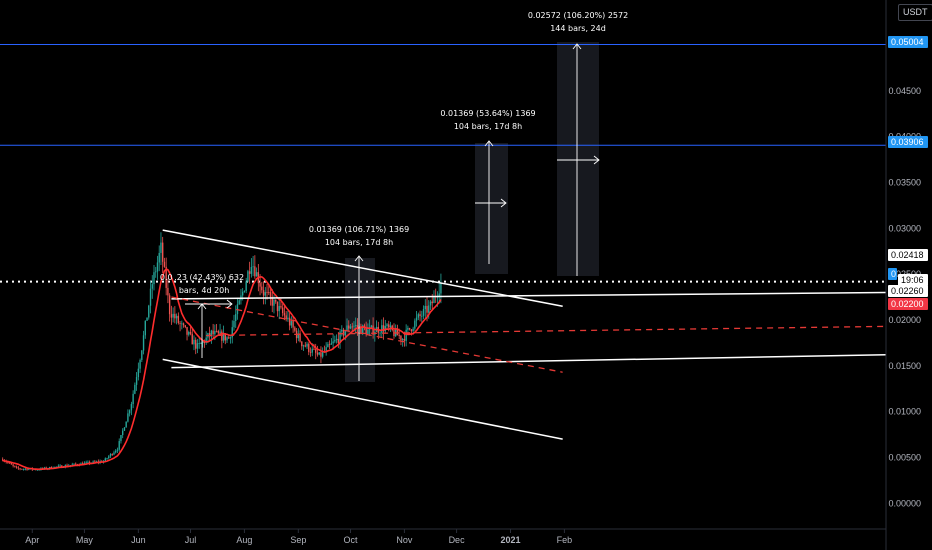  What do you see at coordinates (191, 540) in the screenshot?
I see `x-tick-label: Jul` at bounding box center [191, 540].